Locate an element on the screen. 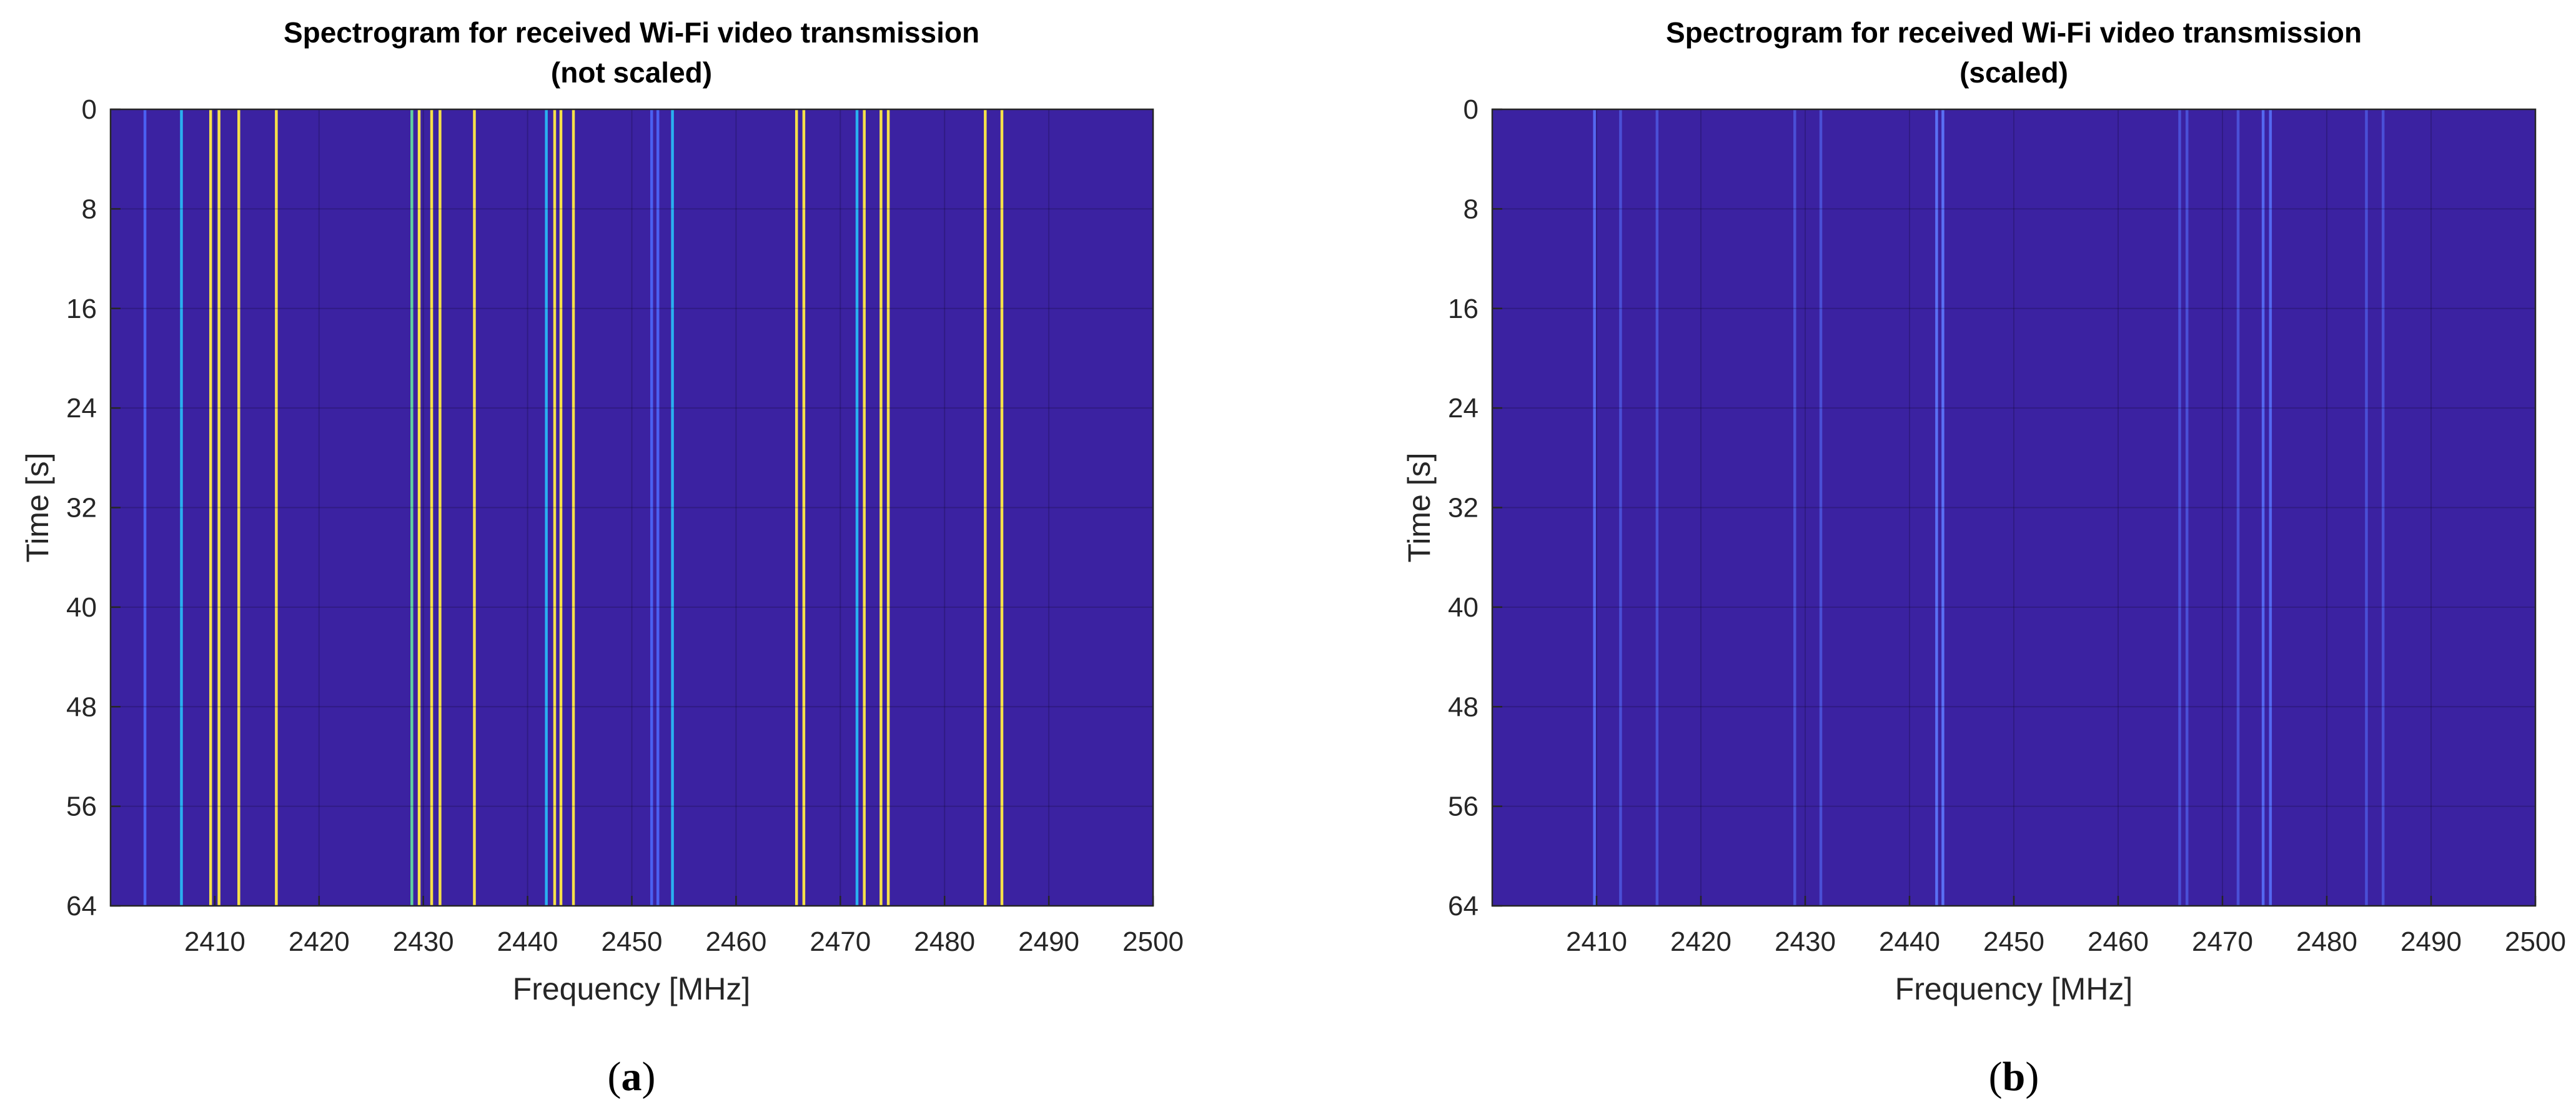 The image size is (2576, 1107). panel-label: (b) is located at coordinates (2014, 1077).